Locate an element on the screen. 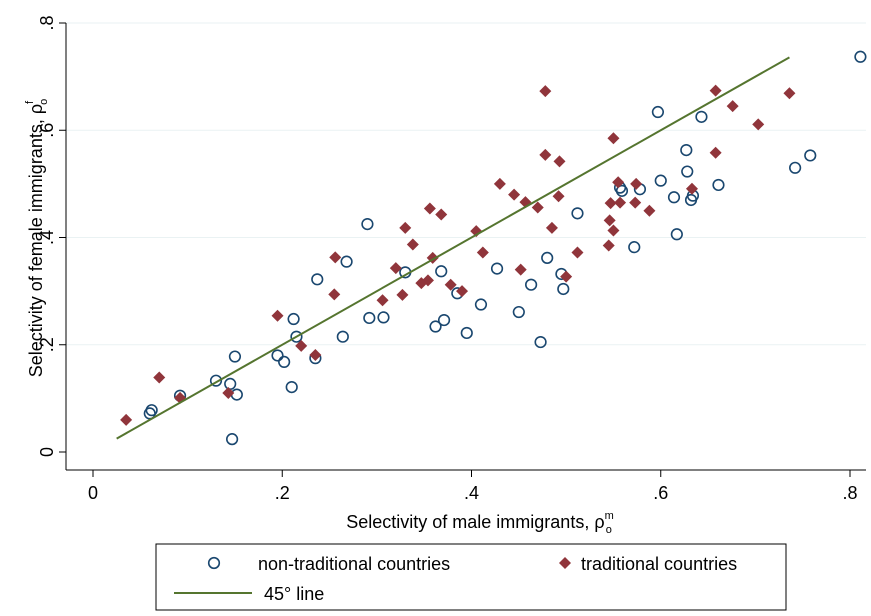 The image size is (871, 616). legend-label-45-line: 45° line is located at coordinates (294, 594).